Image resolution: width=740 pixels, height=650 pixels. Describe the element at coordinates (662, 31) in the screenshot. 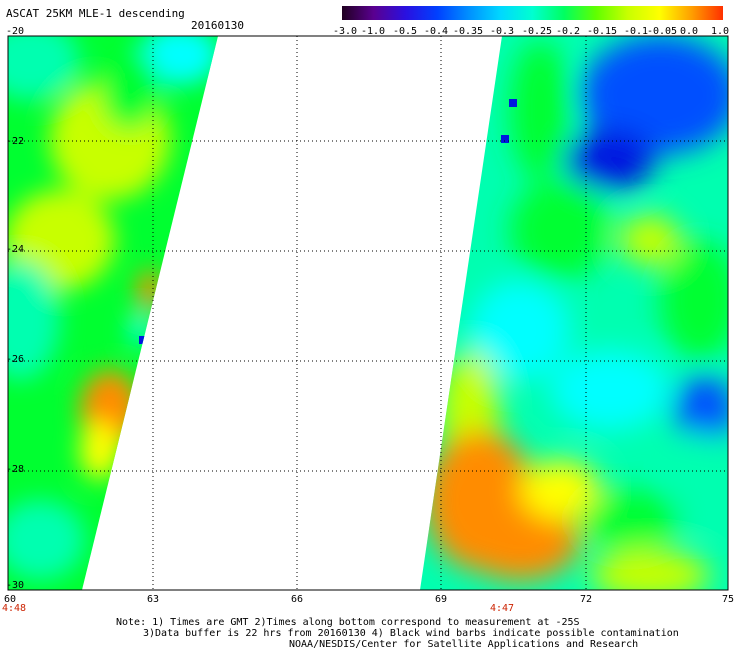

I see `colorbar-tick-label: -0.05` at that location.